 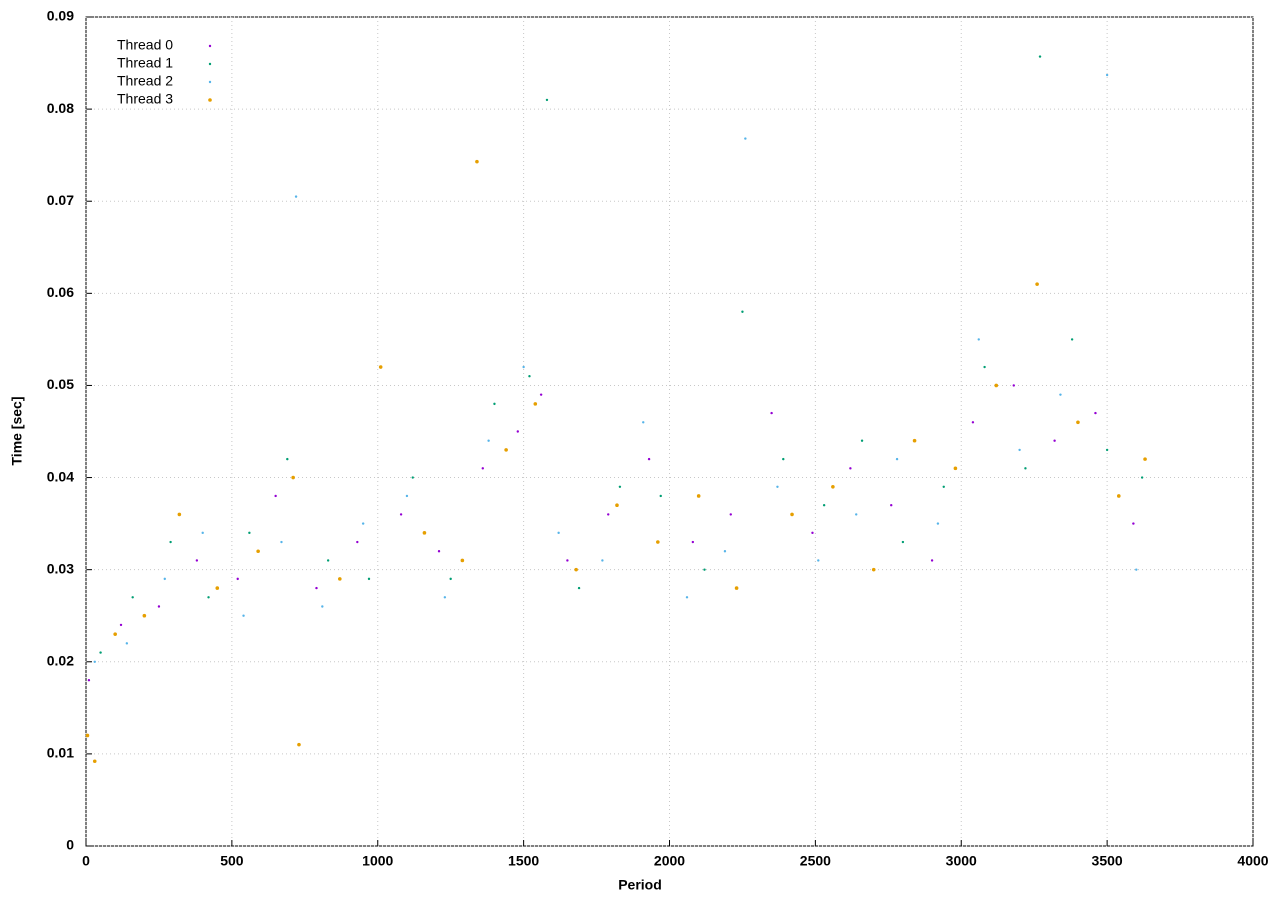 I want to click on legend-label: Thread 0, so click(x=145, y=45).